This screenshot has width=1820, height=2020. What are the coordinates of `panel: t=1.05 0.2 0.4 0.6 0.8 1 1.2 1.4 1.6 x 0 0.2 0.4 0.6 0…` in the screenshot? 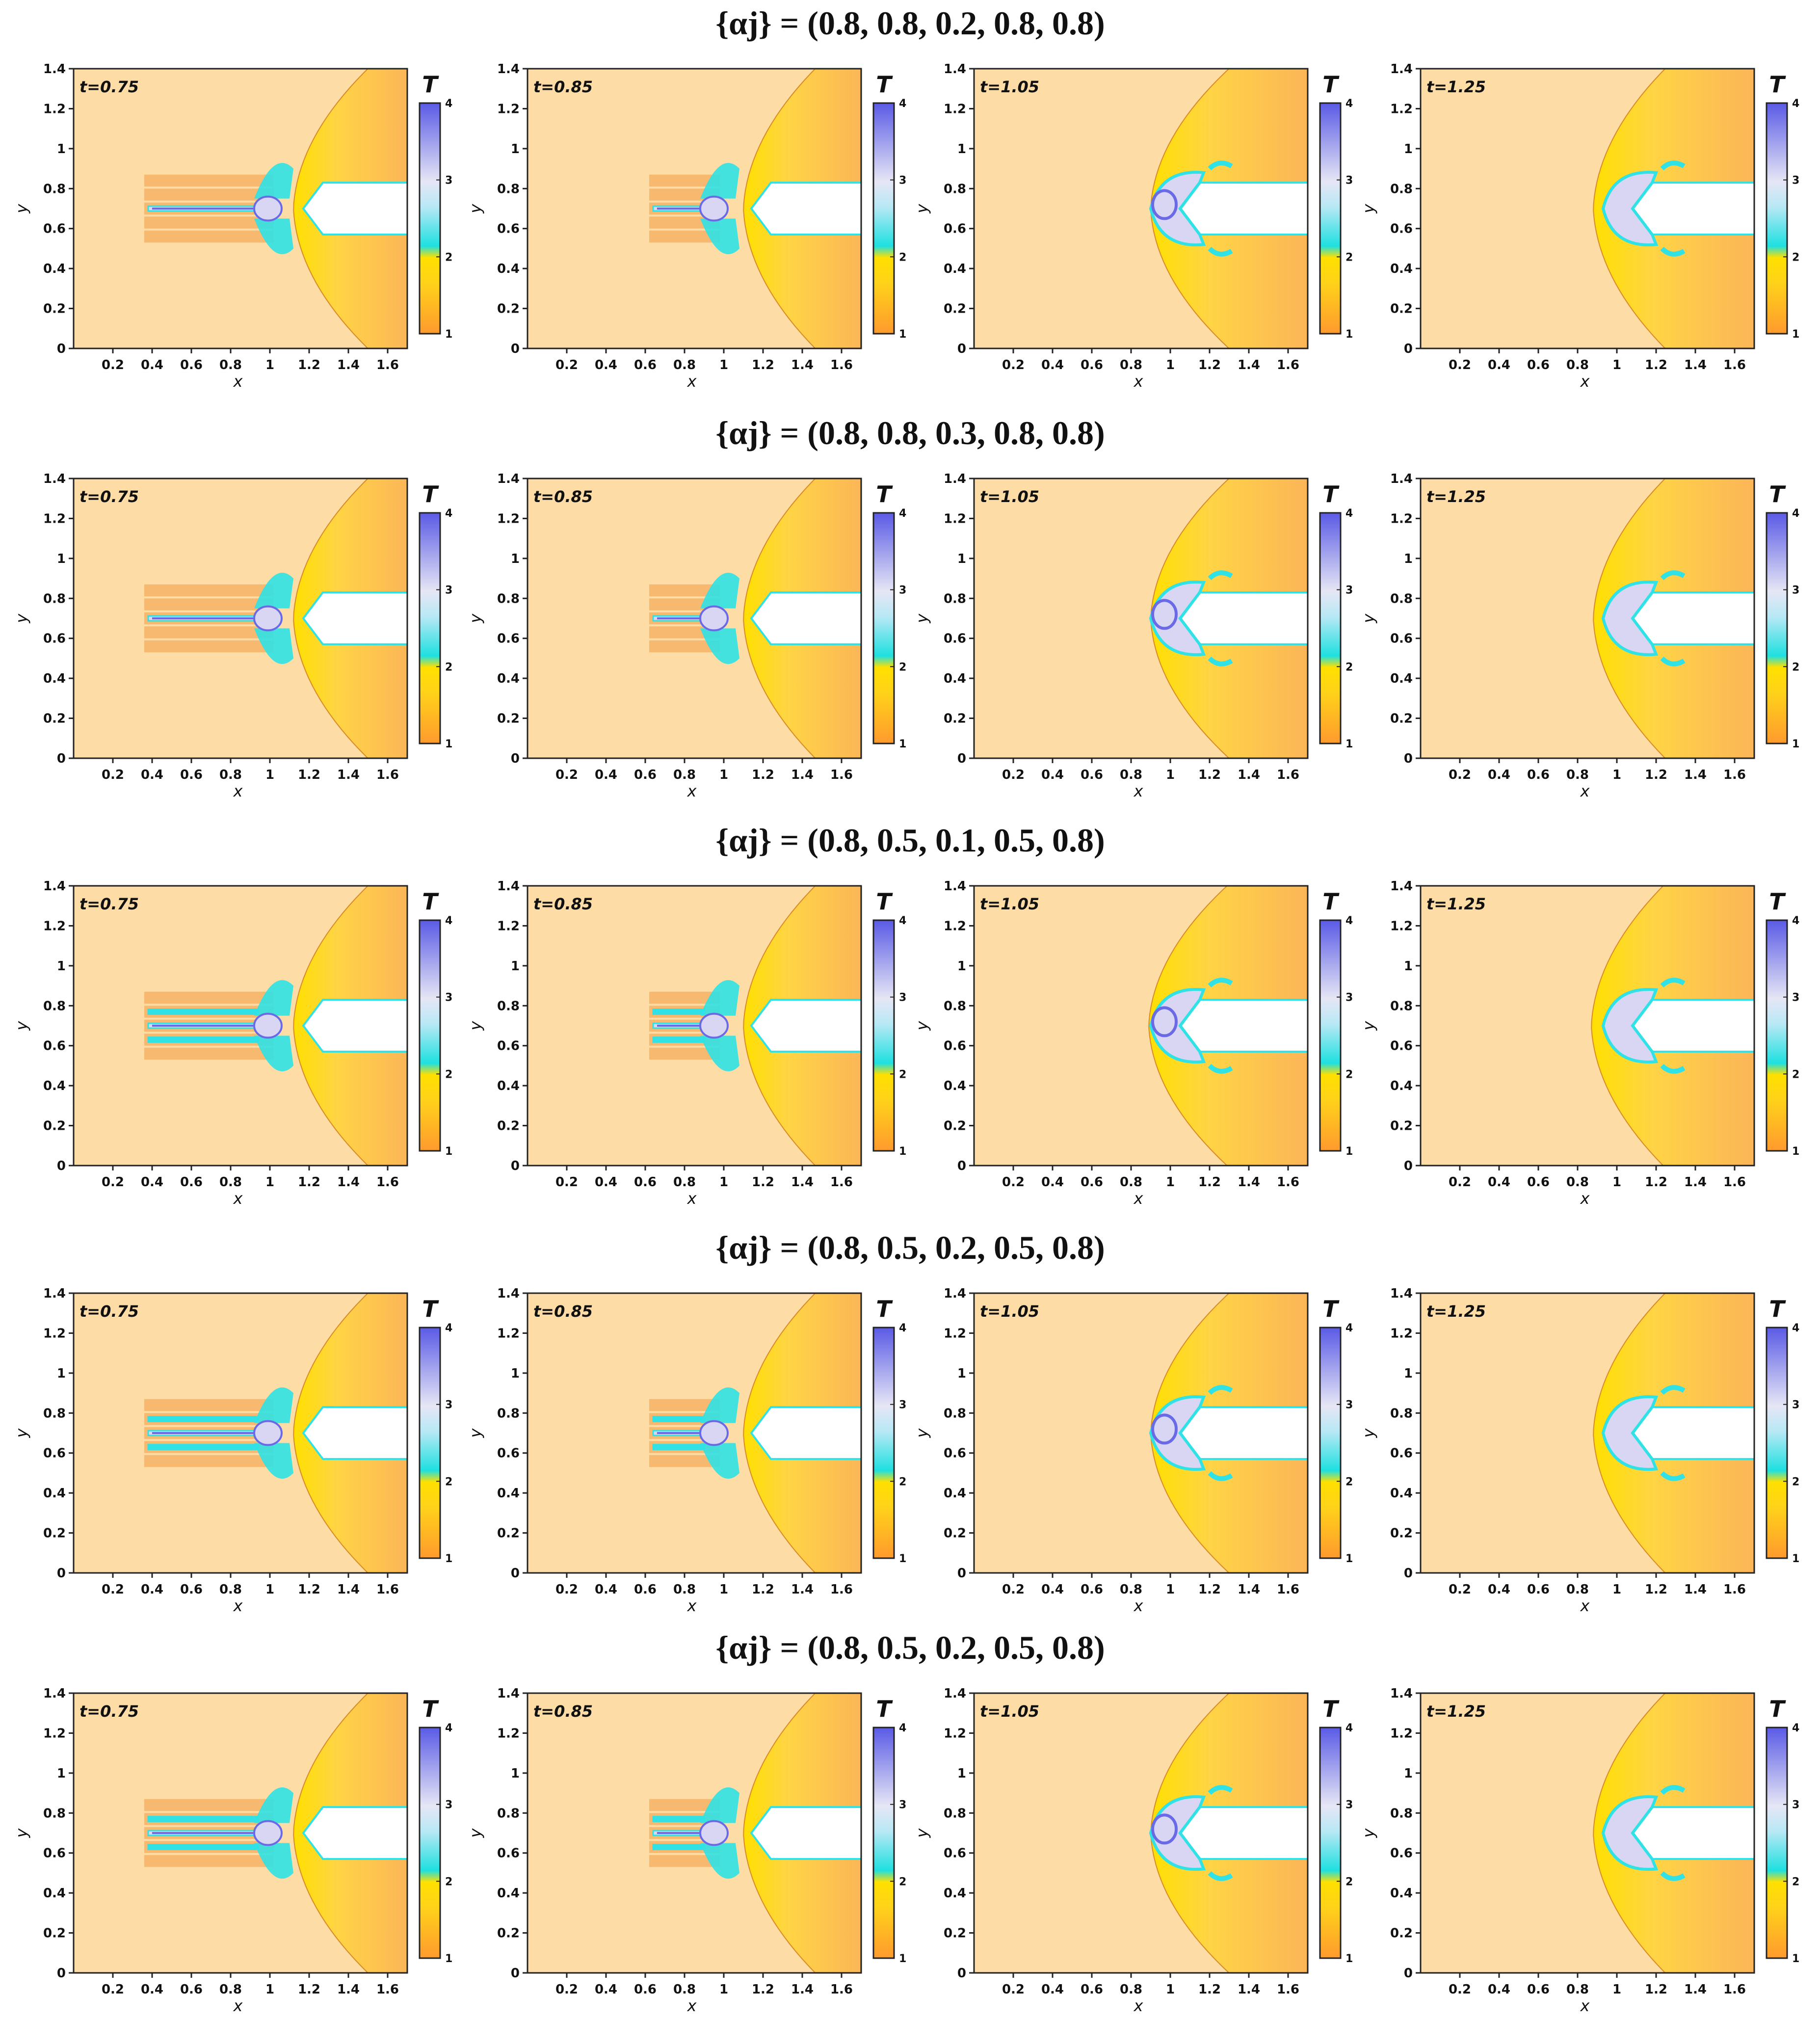 It's located at (1133, 1851).